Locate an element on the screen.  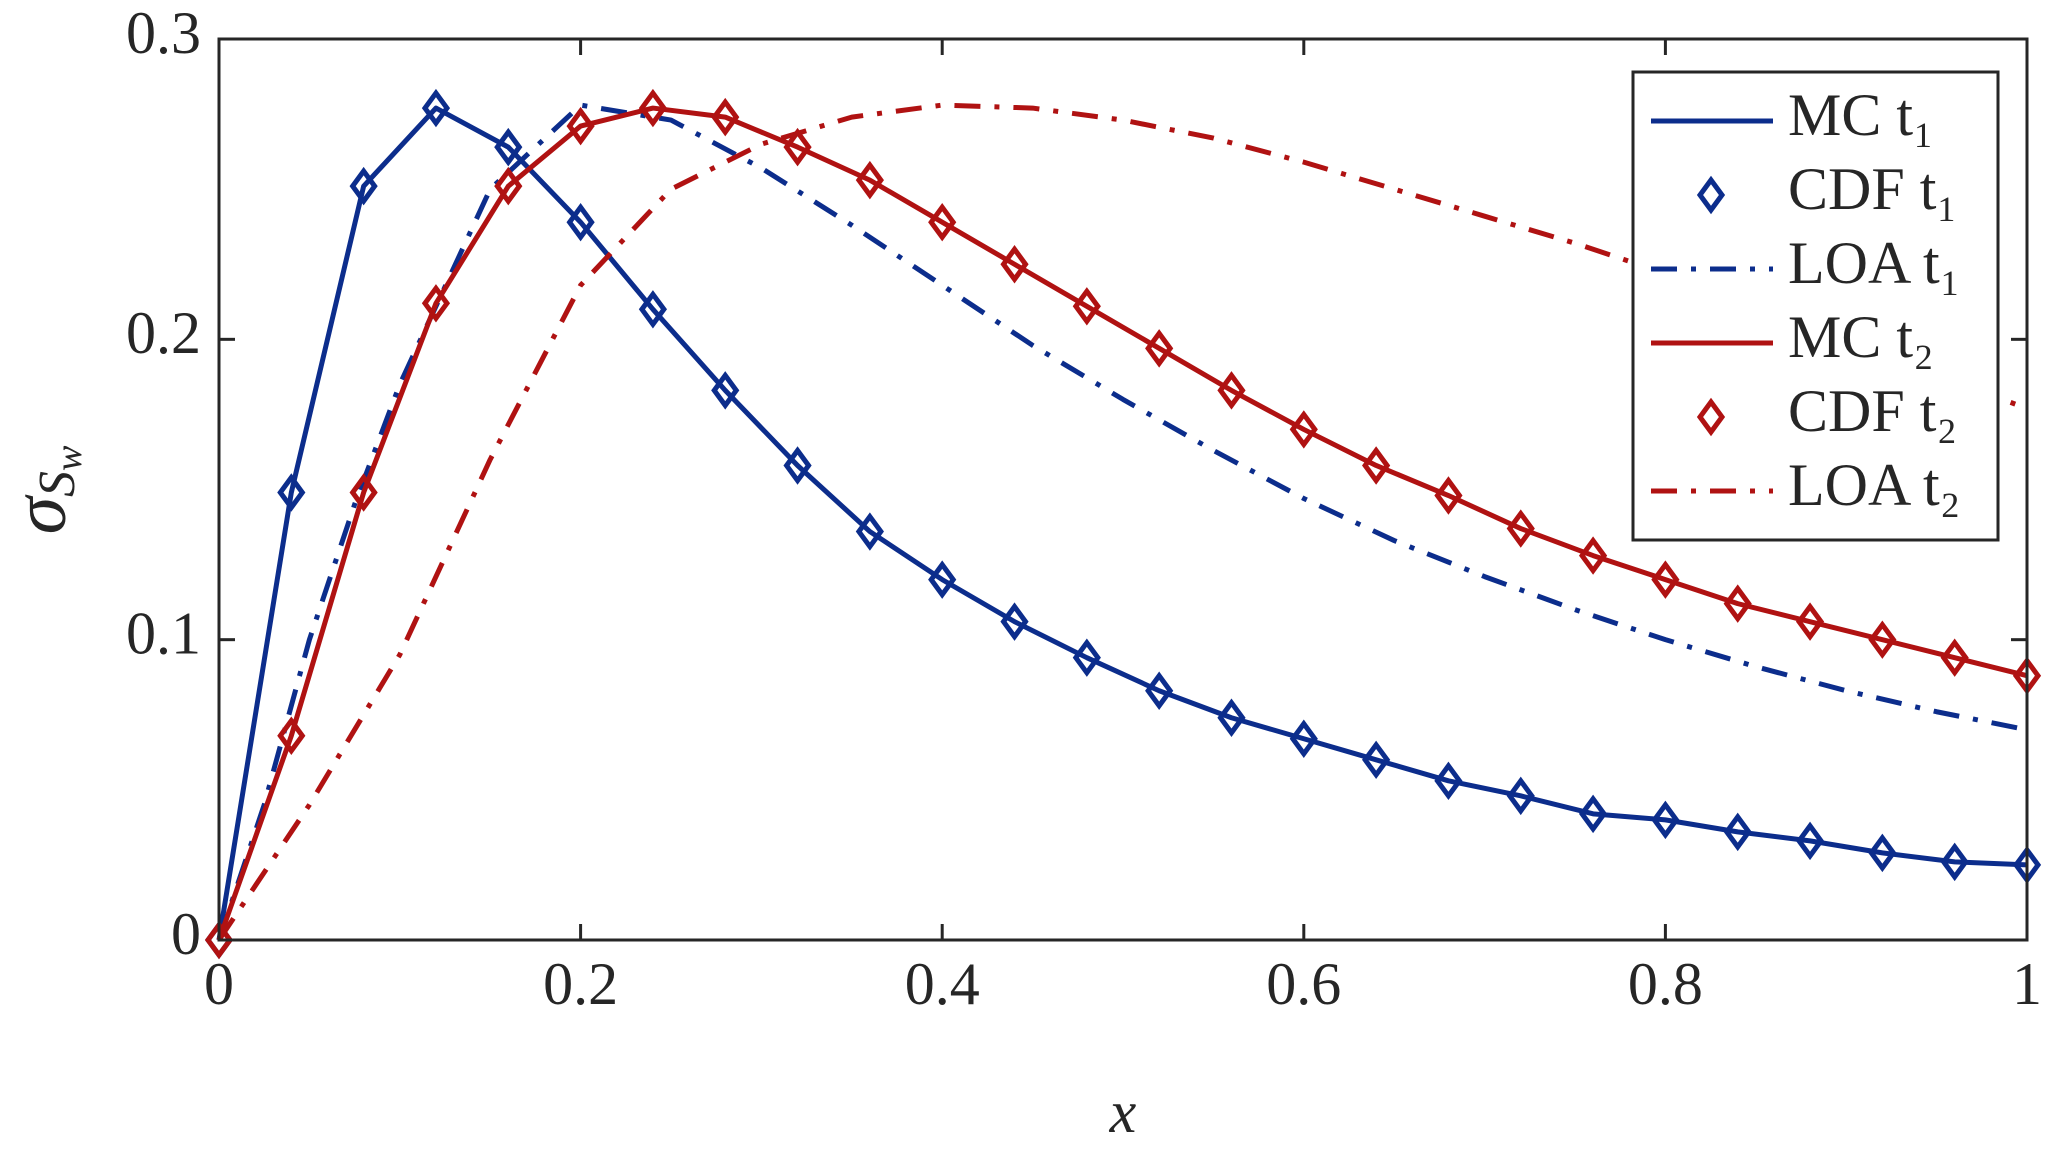
legend-label: LOA t₂ is located at coordinates (1874, 485).